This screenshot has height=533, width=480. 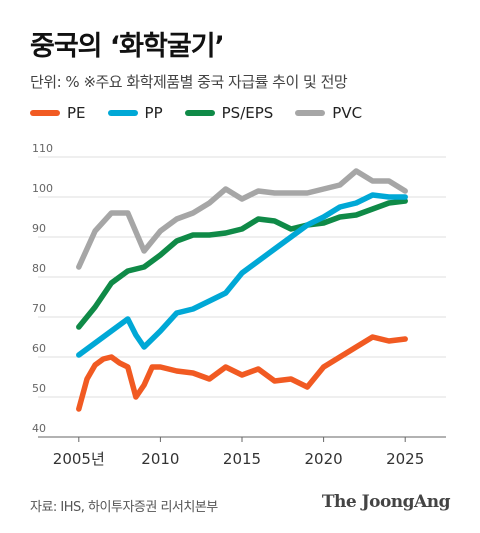 I want to click on legend-swatch-pp, so click(x=122, y=113).